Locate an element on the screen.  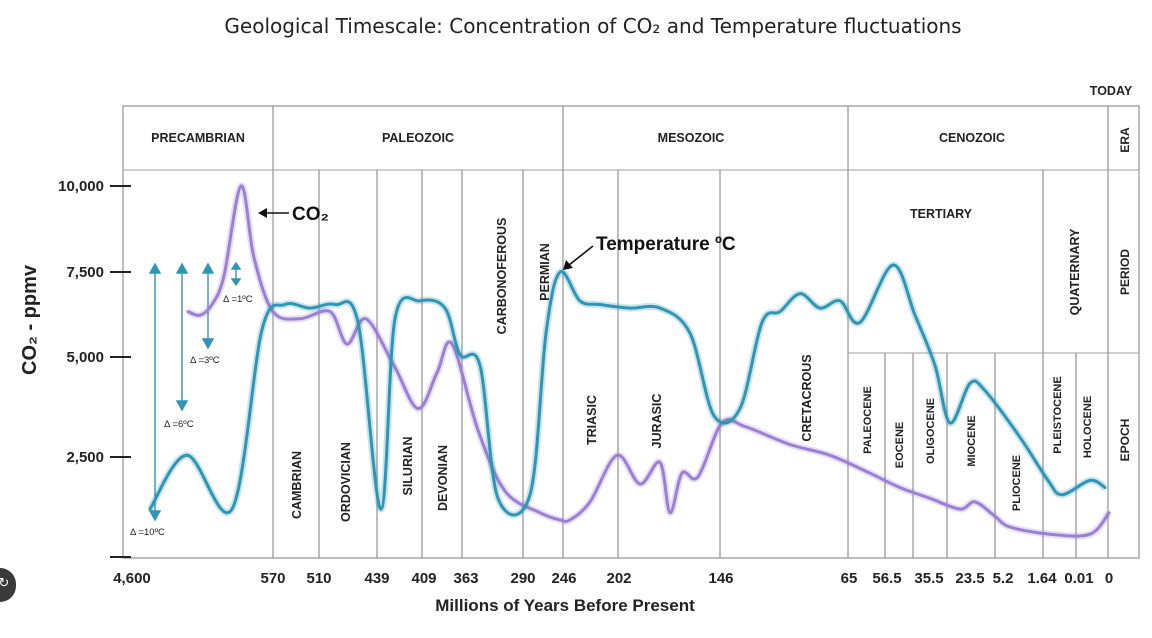
epoch-label-pleistocene: PLEISTOCENE is located at coordinates (1058, 414).